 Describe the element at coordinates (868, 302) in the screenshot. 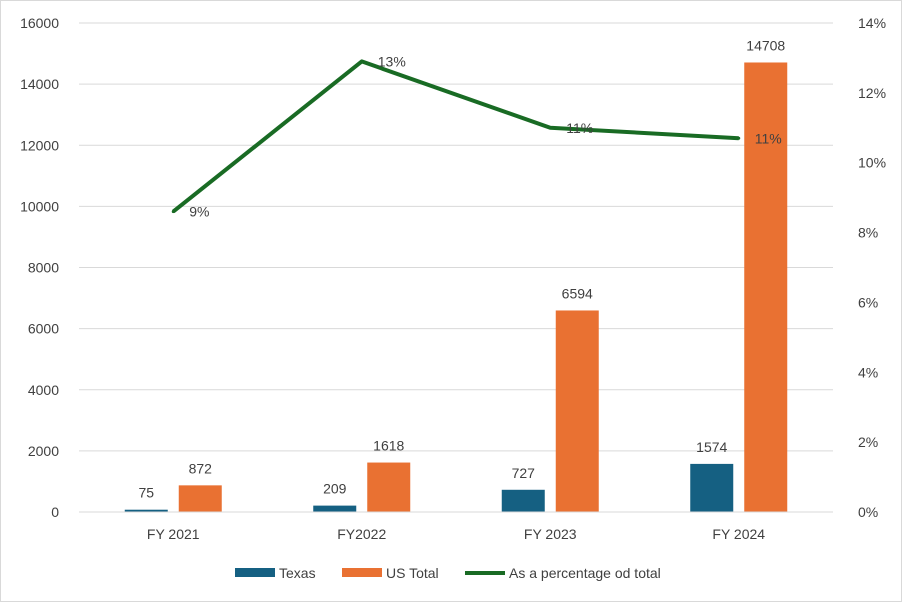

I see `right-tick-label: 6%` at that location.